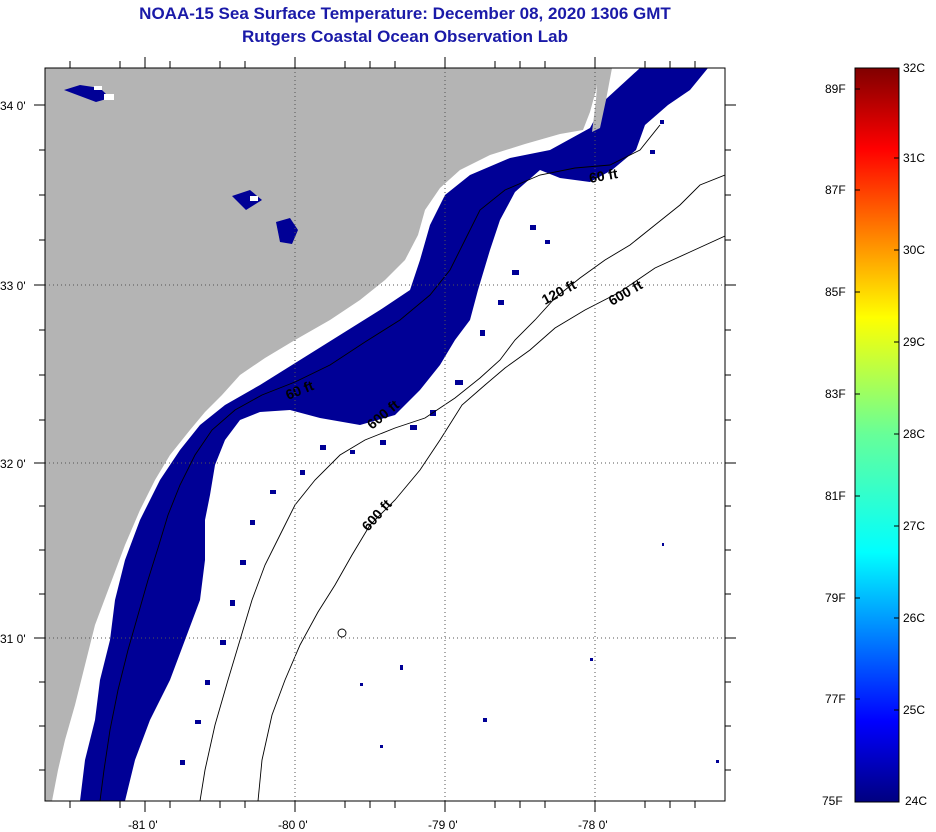 This screenshot has height=832, width=936. I want to click on colorbar, so click(877, 435).